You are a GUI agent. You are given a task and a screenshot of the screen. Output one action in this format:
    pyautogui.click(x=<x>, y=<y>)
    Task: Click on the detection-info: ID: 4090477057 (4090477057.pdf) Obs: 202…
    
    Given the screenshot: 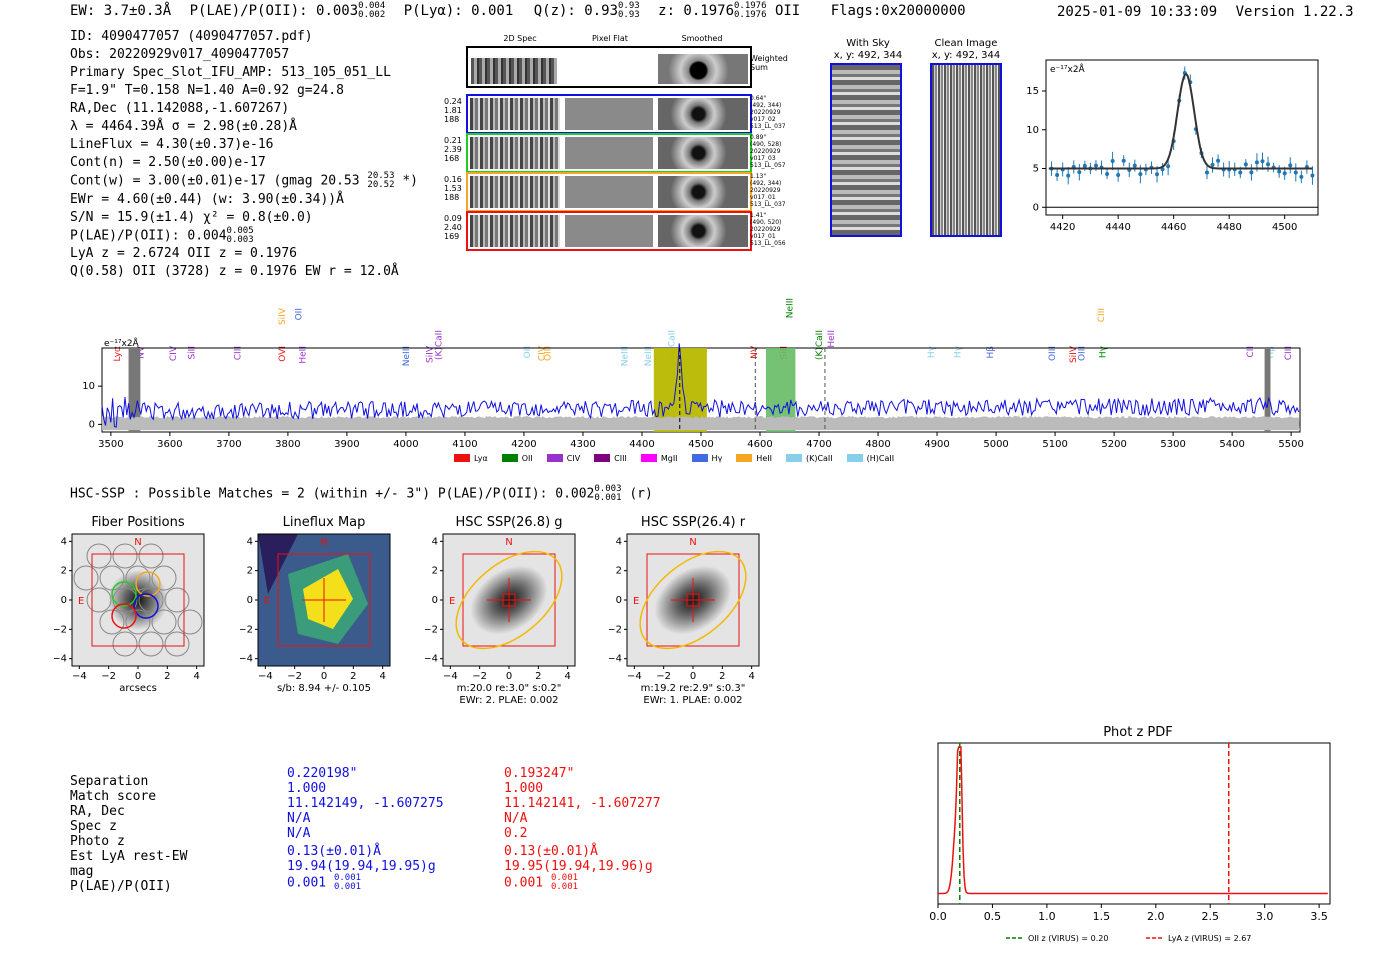 What is the action you would take?
    pyautogui.click(x=244, y=154)
    